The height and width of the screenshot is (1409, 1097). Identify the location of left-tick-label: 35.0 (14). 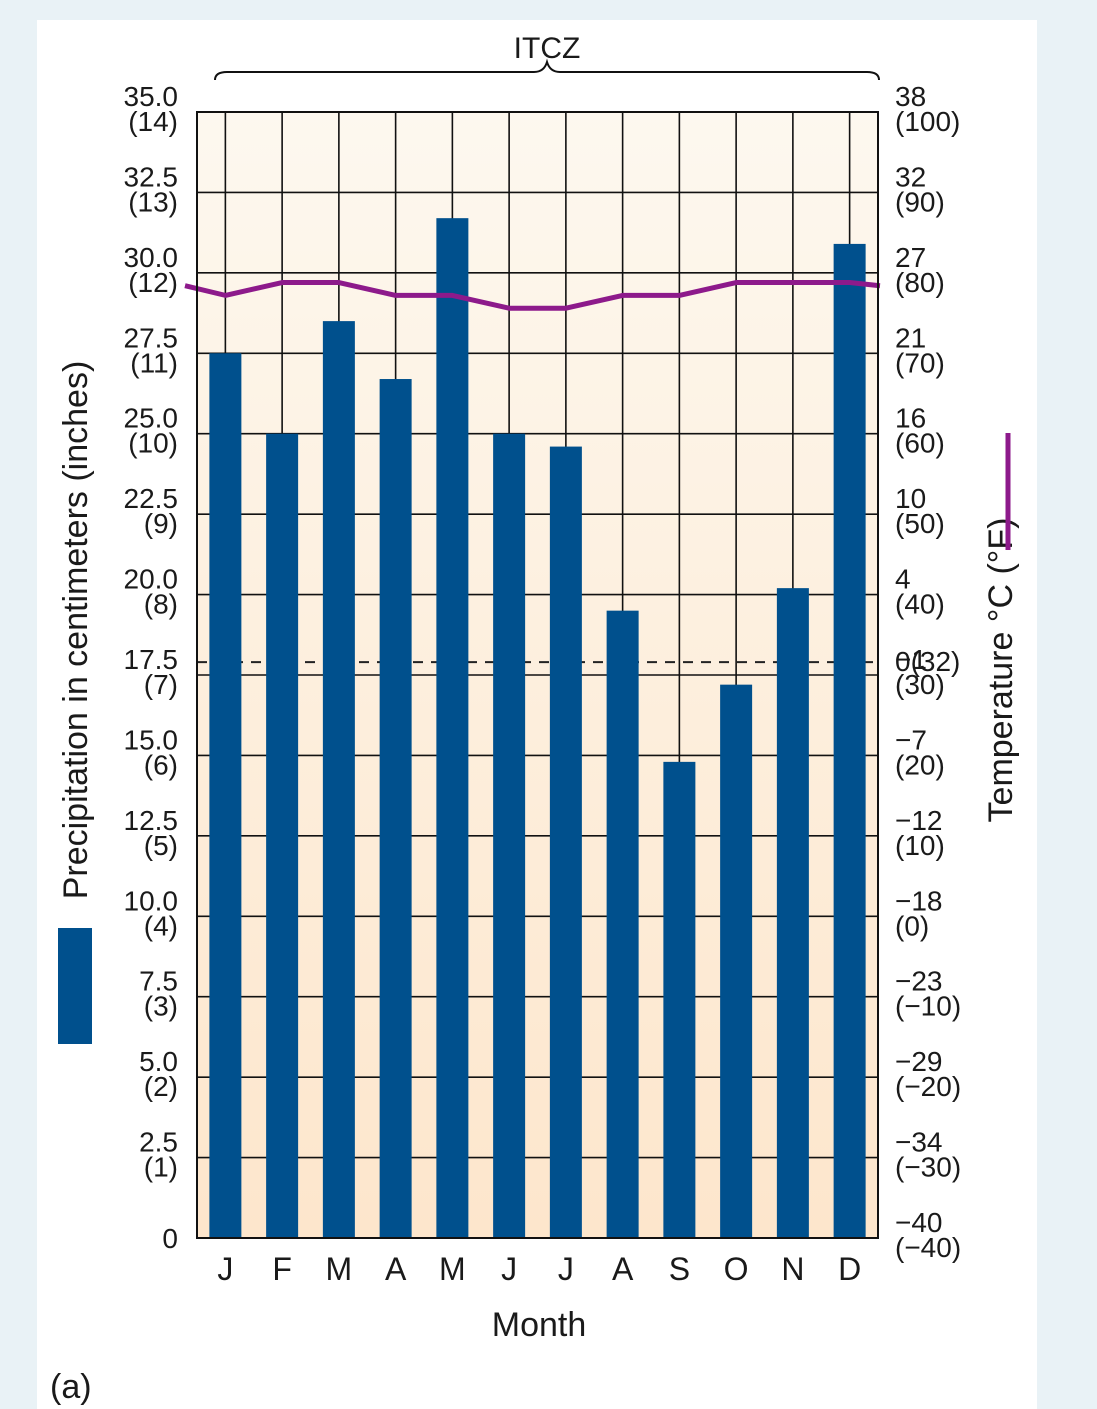
(151, 109).